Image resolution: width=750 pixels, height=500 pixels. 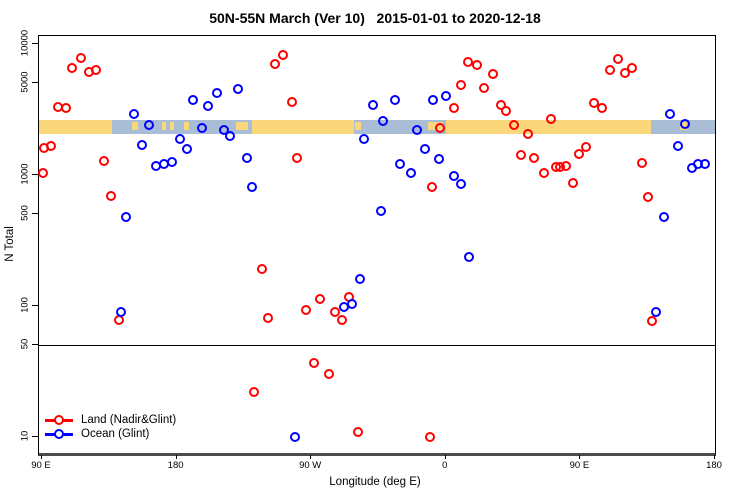 What do you see at coordinates (400, 126) in the screenshot?
I see `map-band-segment-ocean` at bounding box center [400, 126].